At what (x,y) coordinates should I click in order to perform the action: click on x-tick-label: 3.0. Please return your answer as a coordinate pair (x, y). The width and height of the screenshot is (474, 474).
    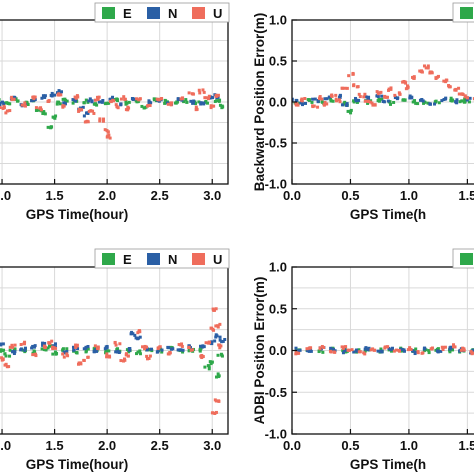
    Looking at the image, I should click on (212, 195).